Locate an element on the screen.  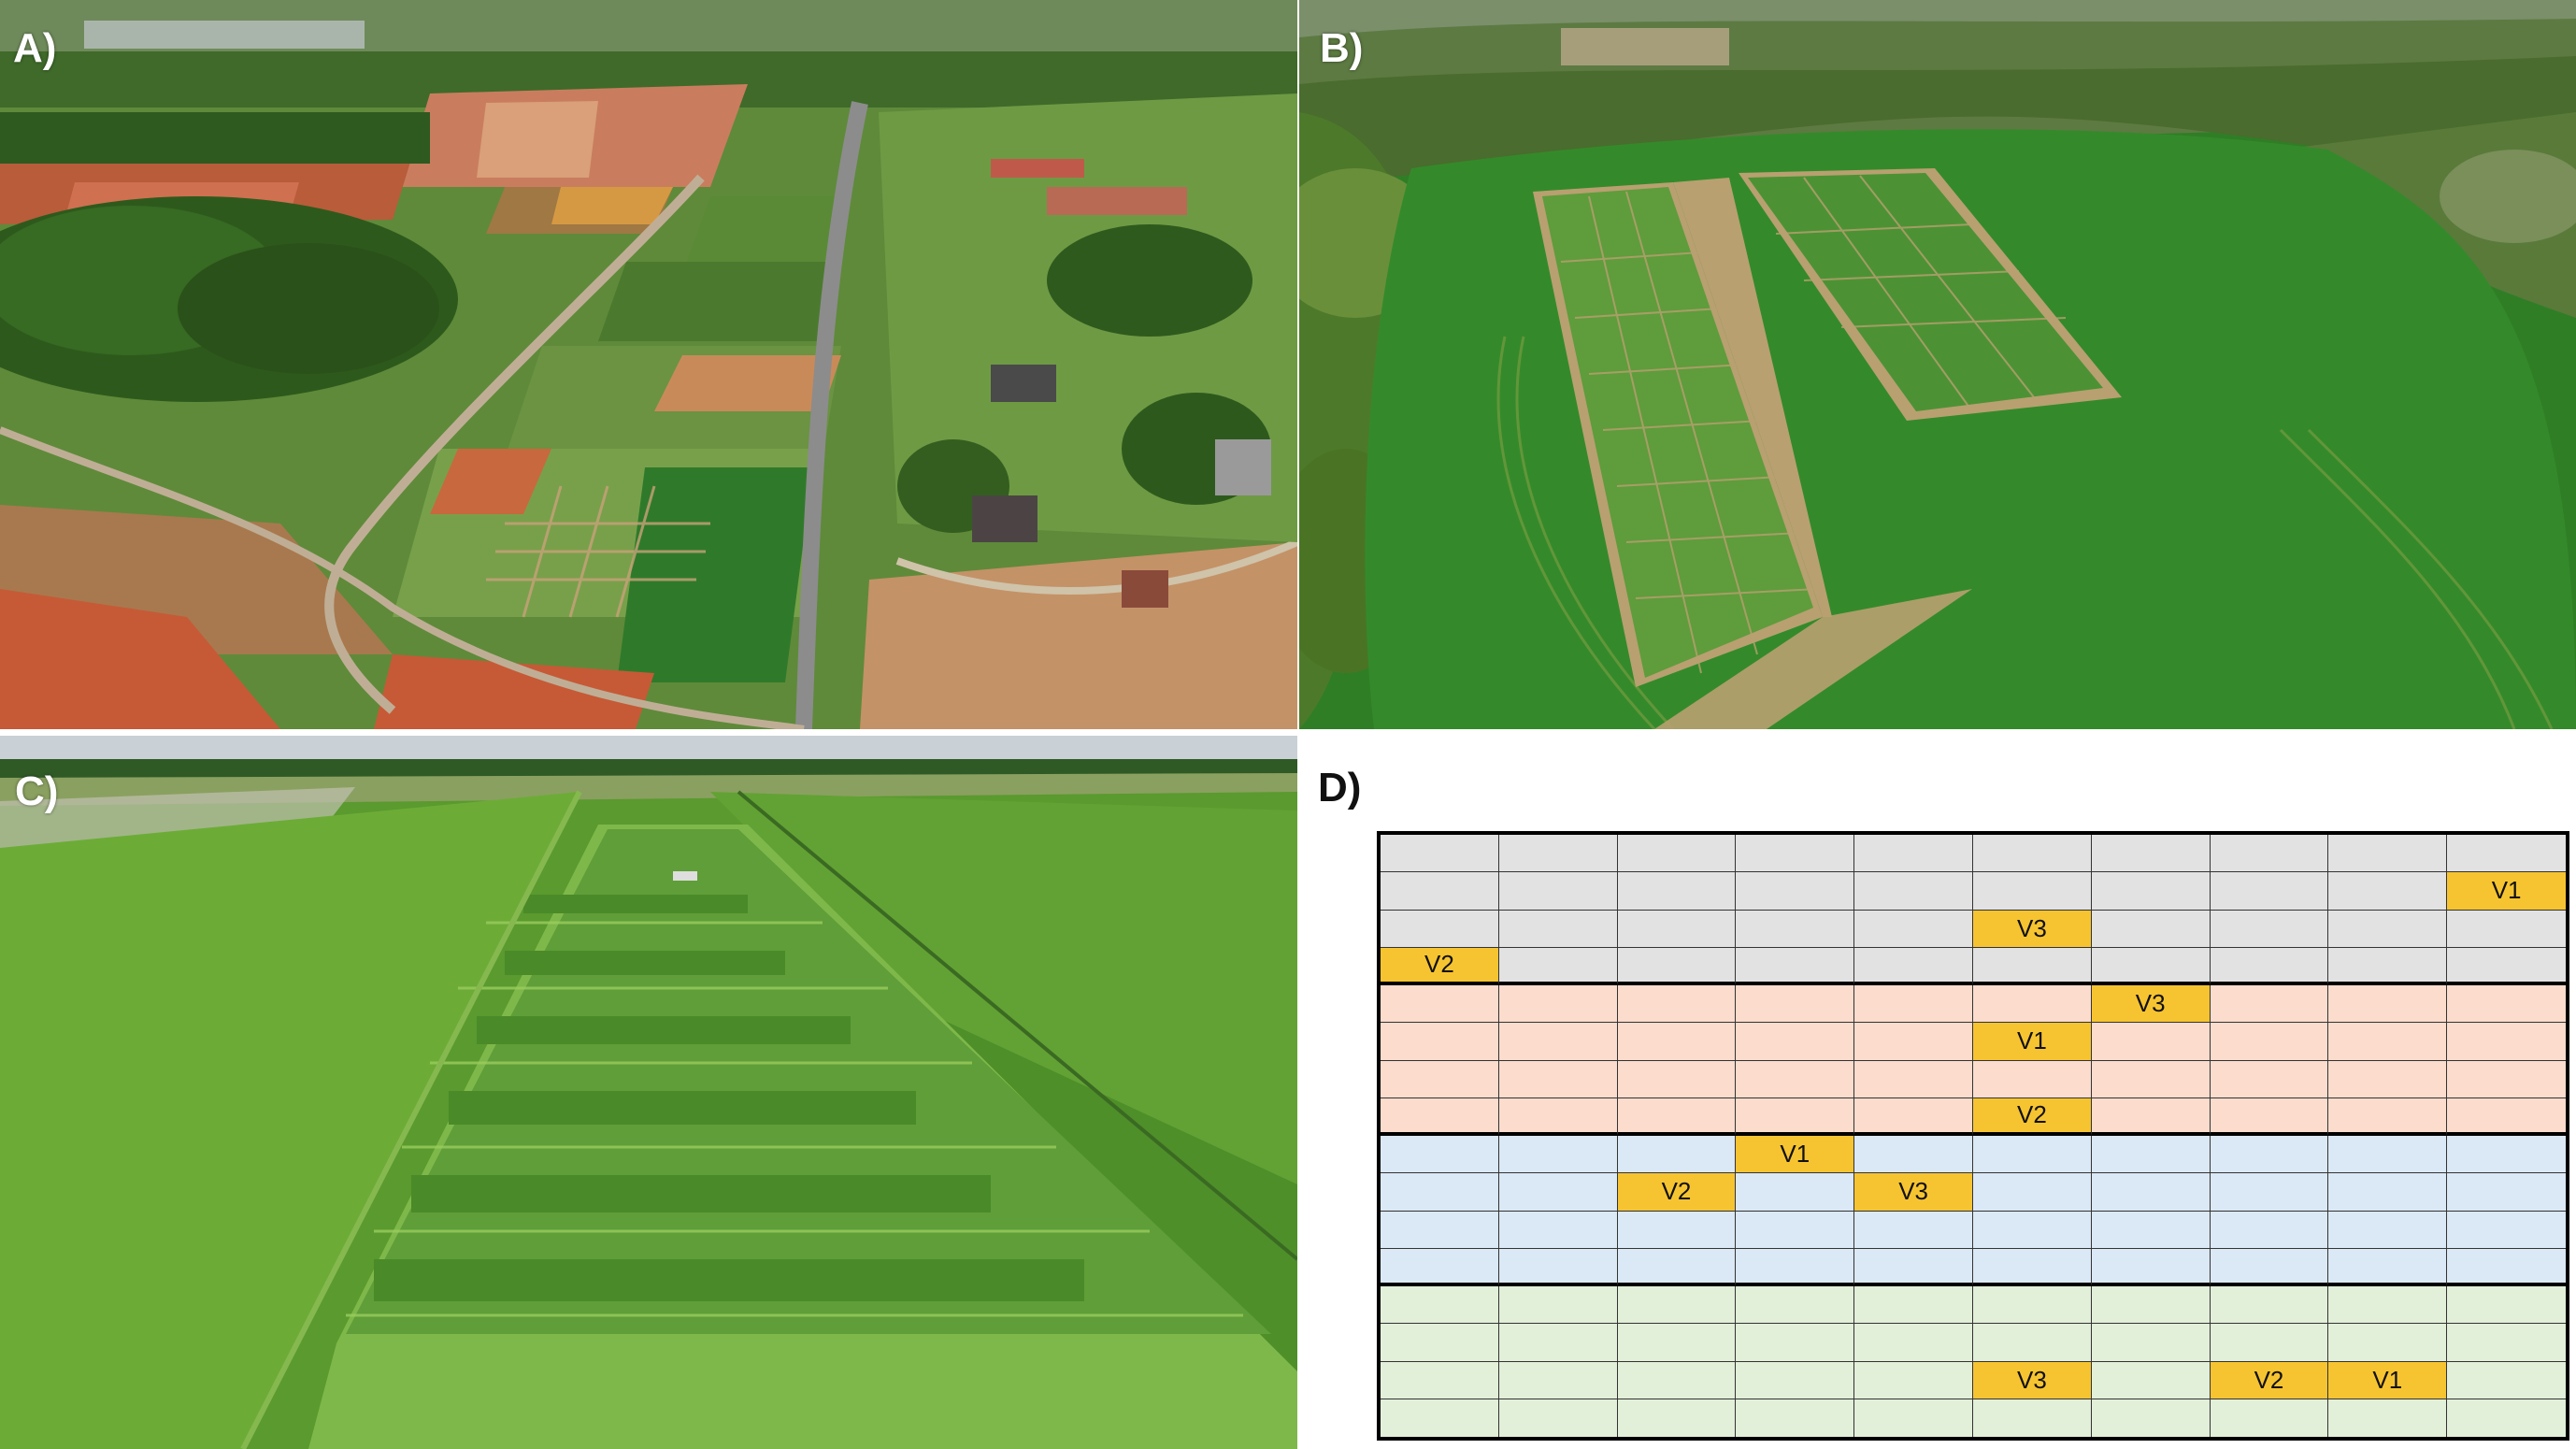
panel-d-label: D) is located at coordinates (1340, 788).